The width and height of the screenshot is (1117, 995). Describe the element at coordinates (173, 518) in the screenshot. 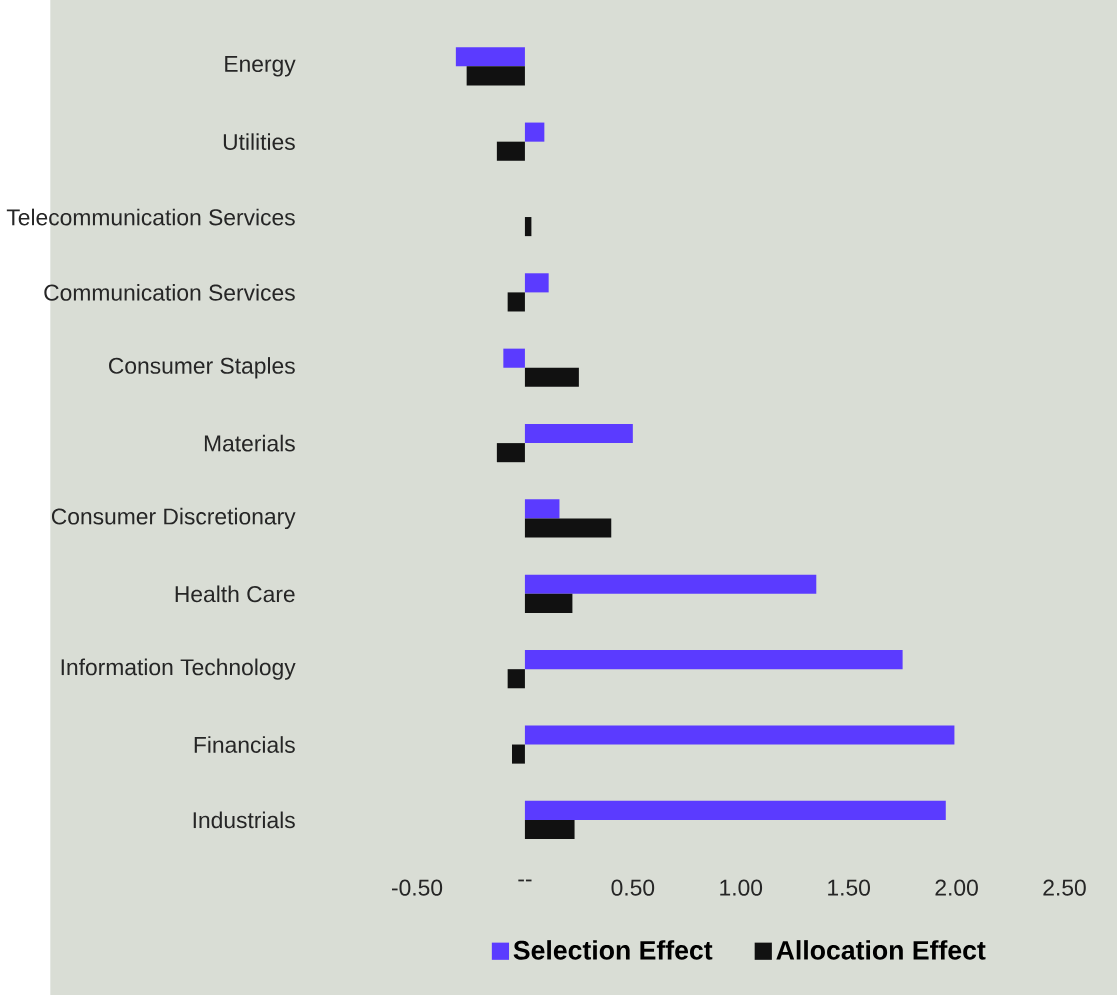

I see `y-tick-label: Consumer Discretionary` at that location.